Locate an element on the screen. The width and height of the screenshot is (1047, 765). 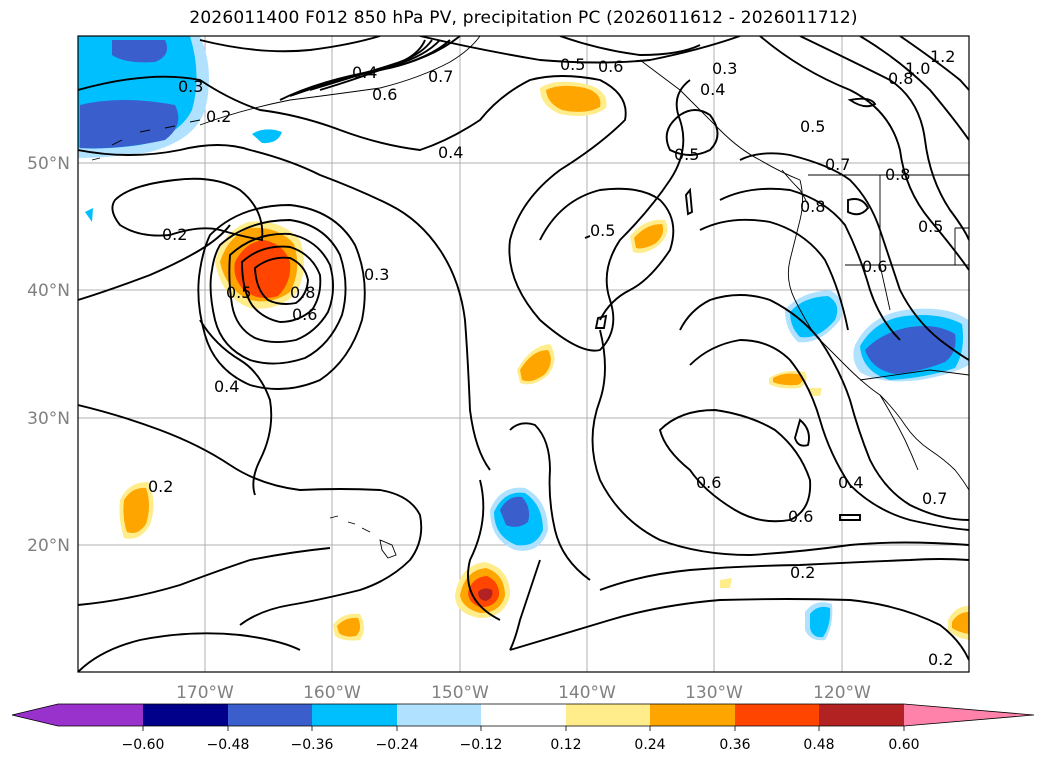
colorbar-tick-label: −0.48 is located at coordinates (228, 745).